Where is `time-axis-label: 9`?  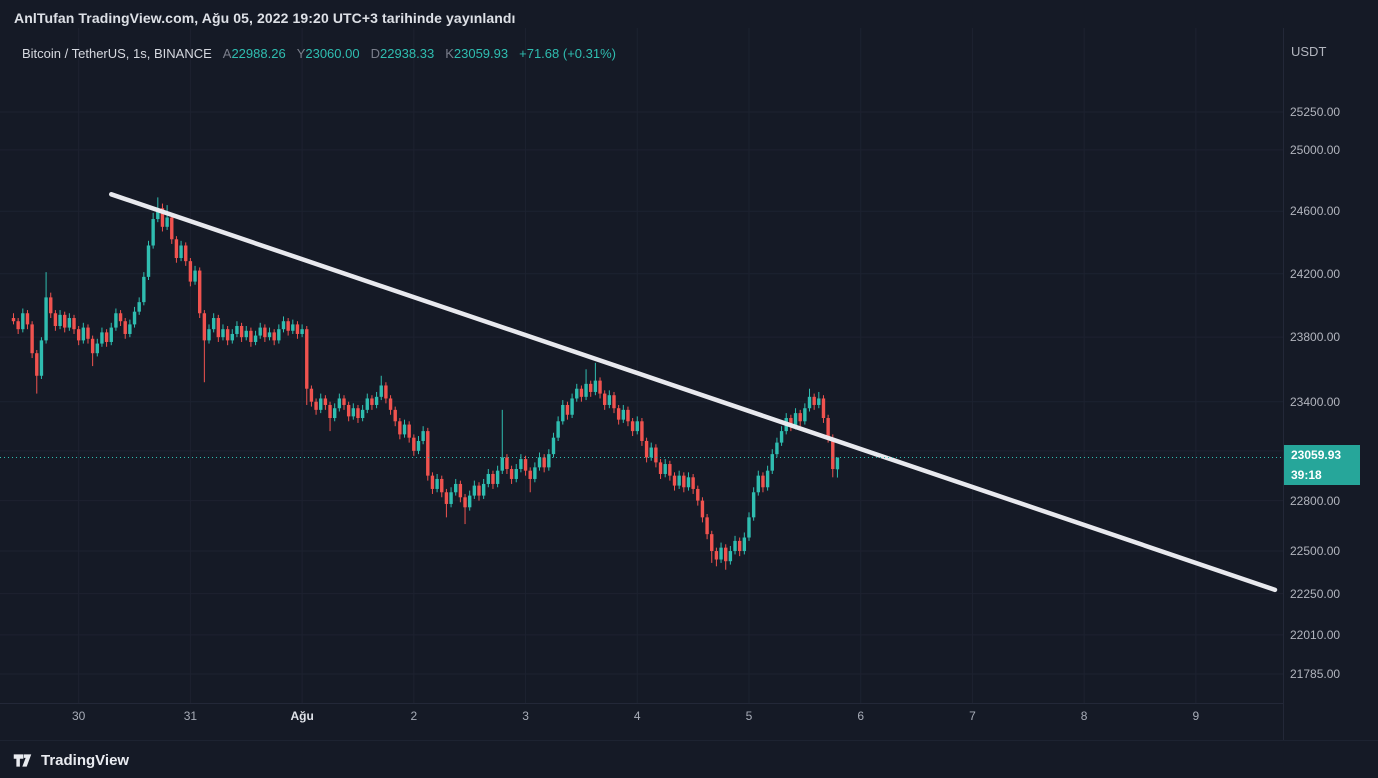
time-axis-label: 9 is located at coordinates (1196, 716).